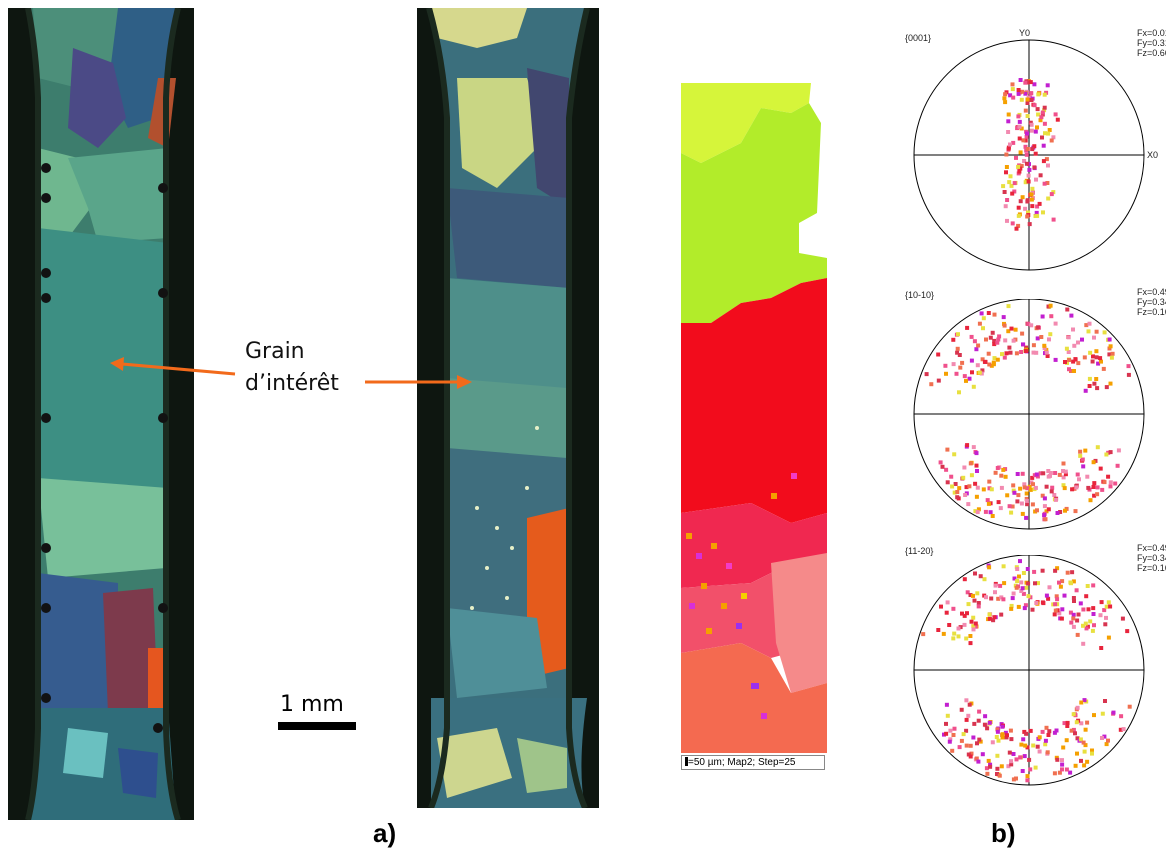 The width and height of the screenshot is (1166, 867). I want to click on pole-figure-fz: Fz=0.167, so click(1151, 568).